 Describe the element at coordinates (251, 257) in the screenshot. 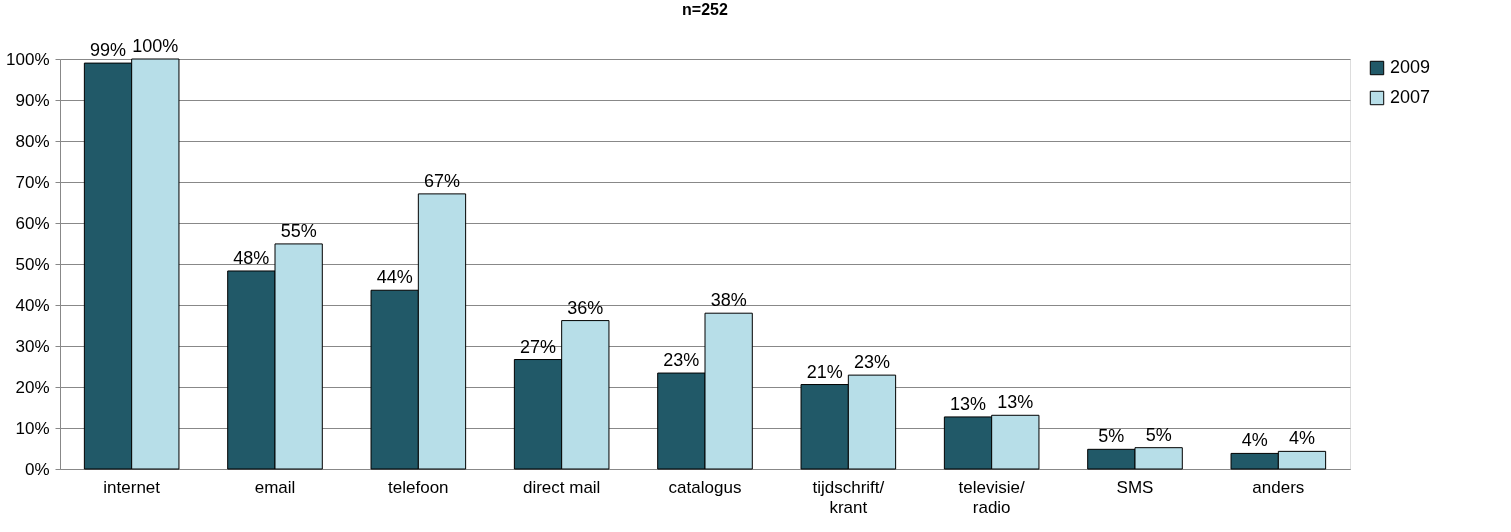

I see `data-label: 48%` at that location.